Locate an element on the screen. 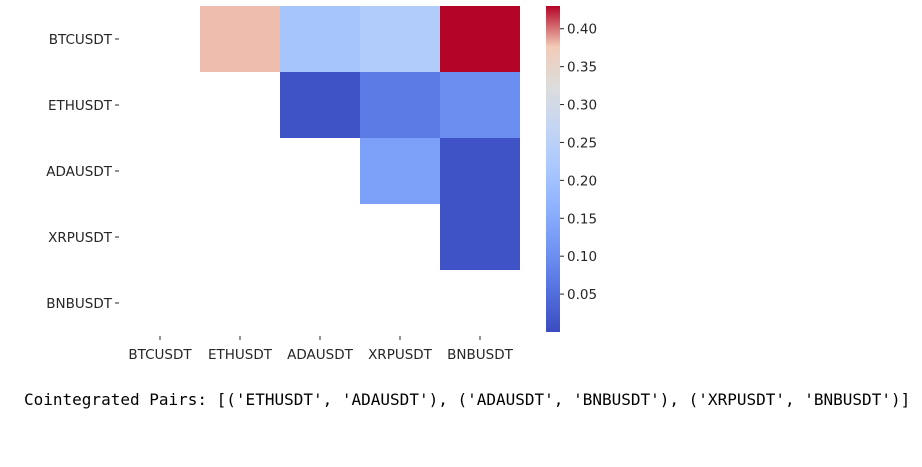 Image resolution: width=922 pixels, height=467 pixels. colorbar-tick-labels: 0.05 0.10 0.15 0.20 0.25 0.30 0.35 0.40 is located at coordinates (578, 162).